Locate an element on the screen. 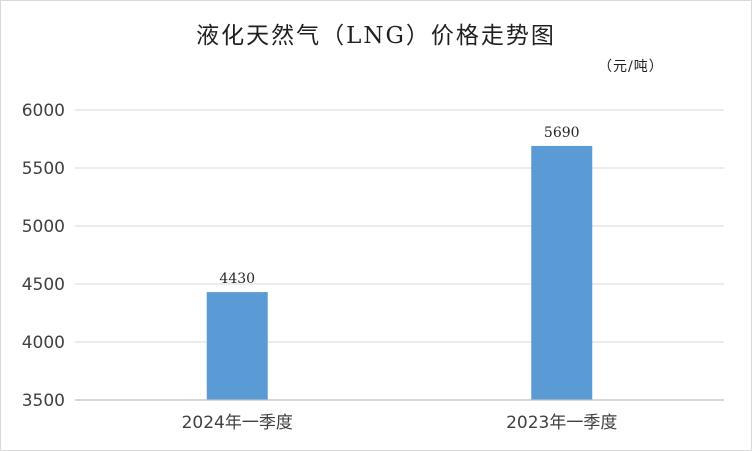  data-label: 4430 is located at coordinates (237, 279).